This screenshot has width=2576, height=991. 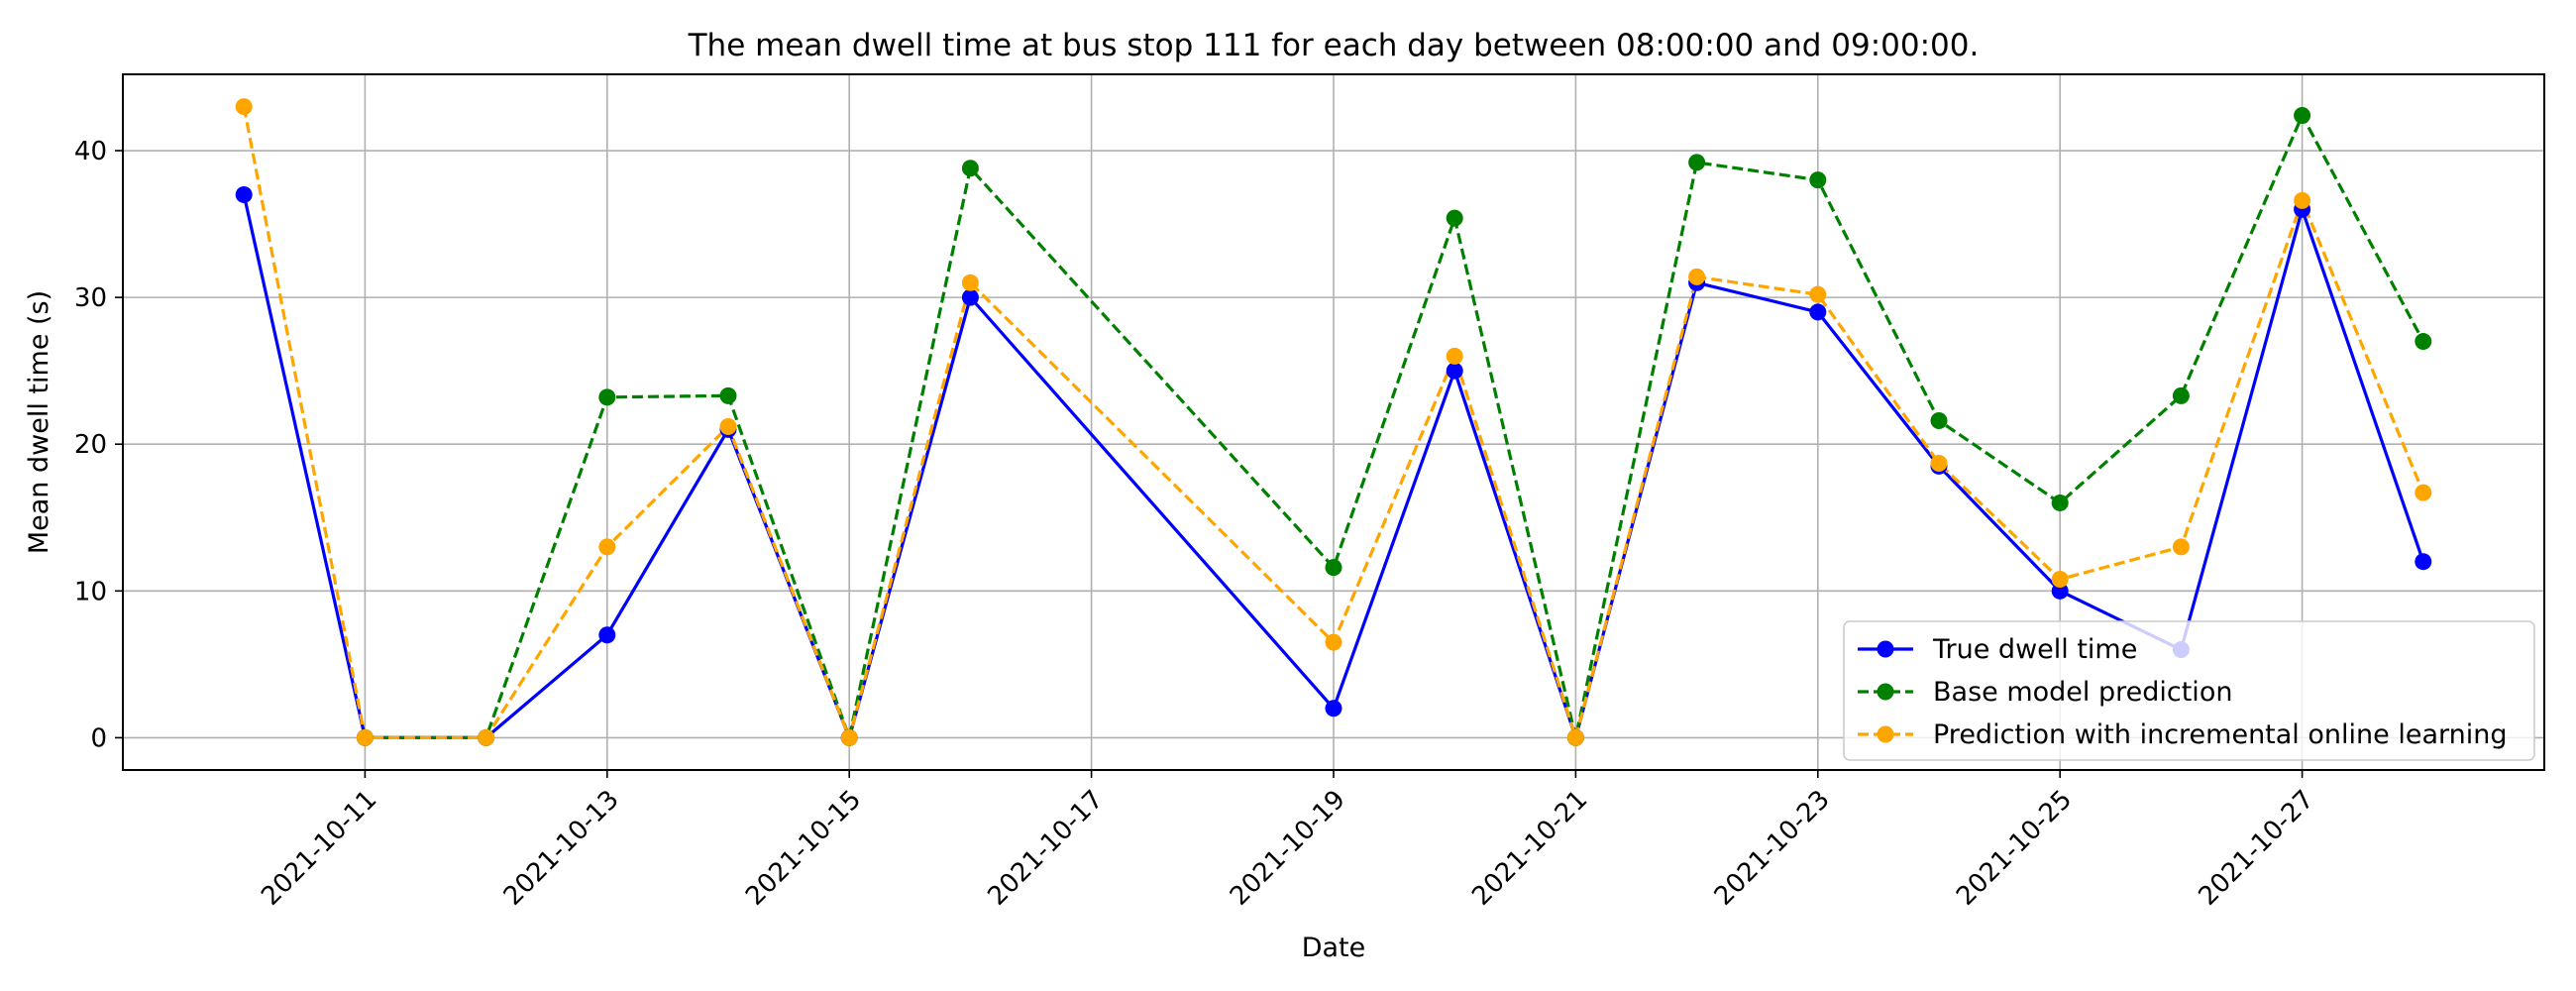 I want to click on legend-label-2: Base model prediction, so click(x=2082, y=692).